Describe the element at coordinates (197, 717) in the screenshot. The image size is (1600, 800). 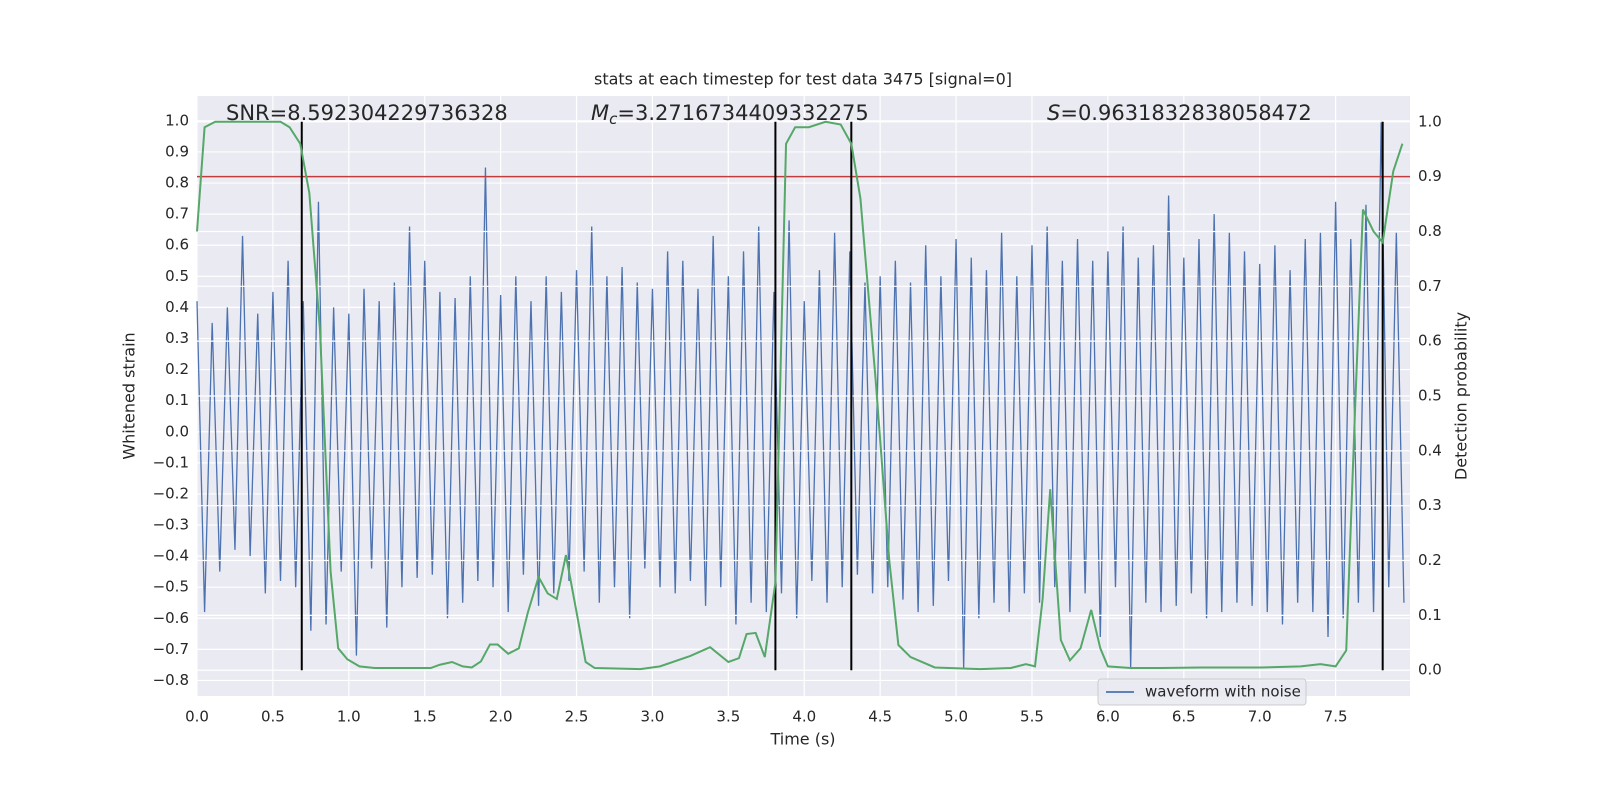
I see `x-tick-label: 0.0` at that location.